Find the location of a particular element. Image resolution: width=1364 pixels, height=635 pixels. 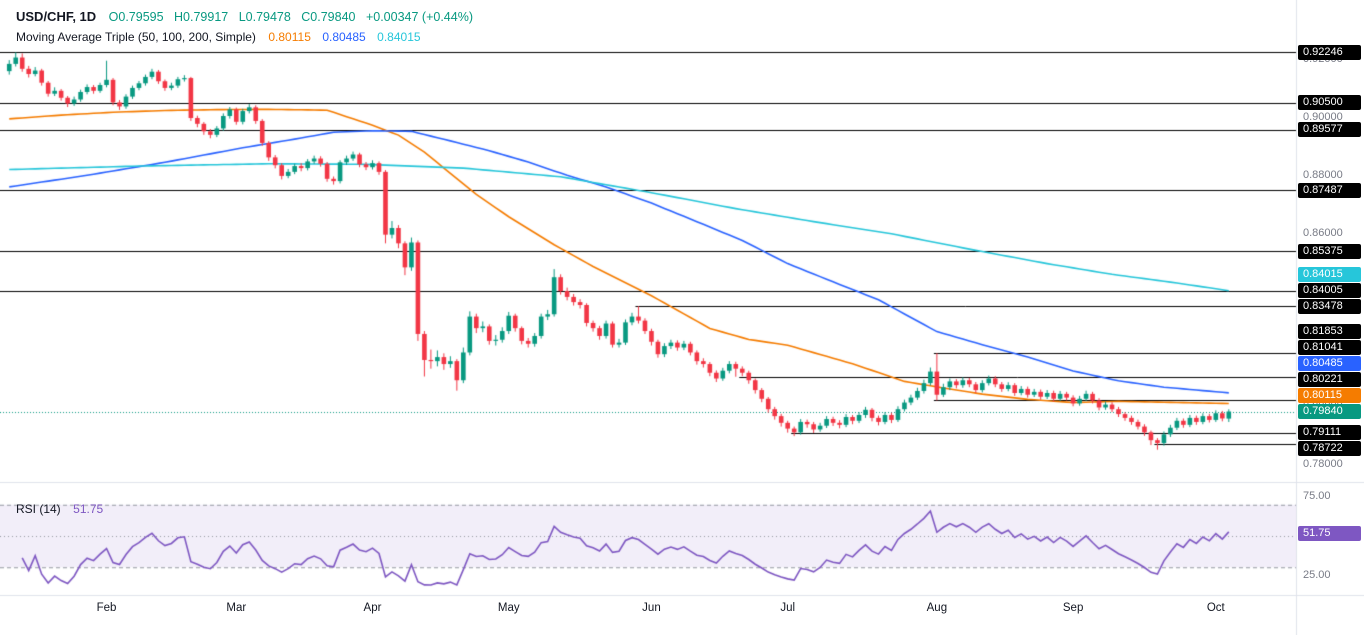

ma50-value: 0.80115 is located at coordinates (289, 37).